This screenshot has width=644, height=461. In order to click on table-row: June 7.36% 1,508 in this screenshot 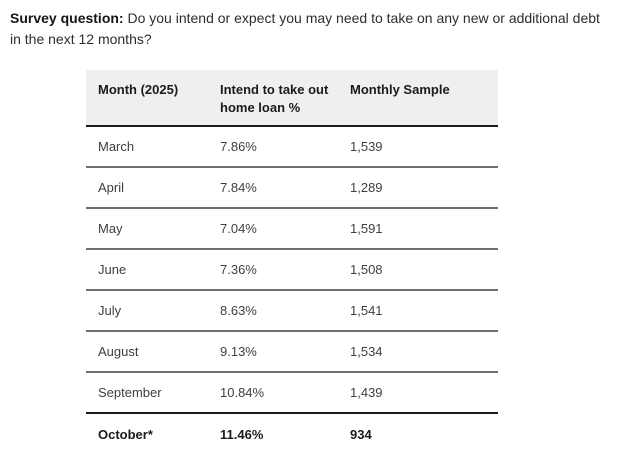, I will do `click(292, 270)`.